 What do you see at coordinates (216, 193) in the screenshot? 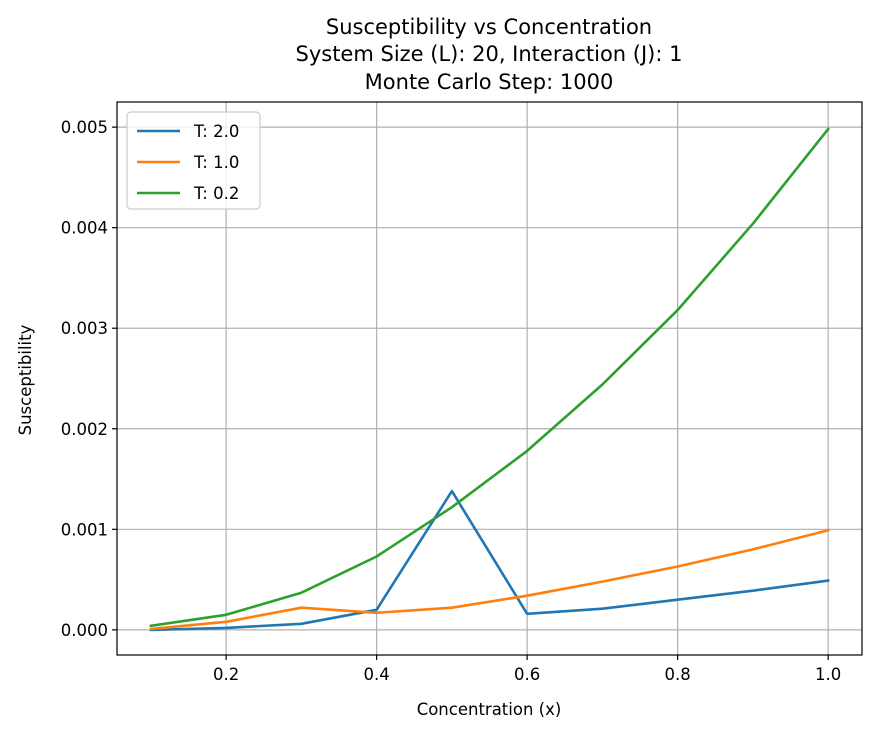
I see `legend-label-2: T: 0.2` at bounding box center [216, 193].